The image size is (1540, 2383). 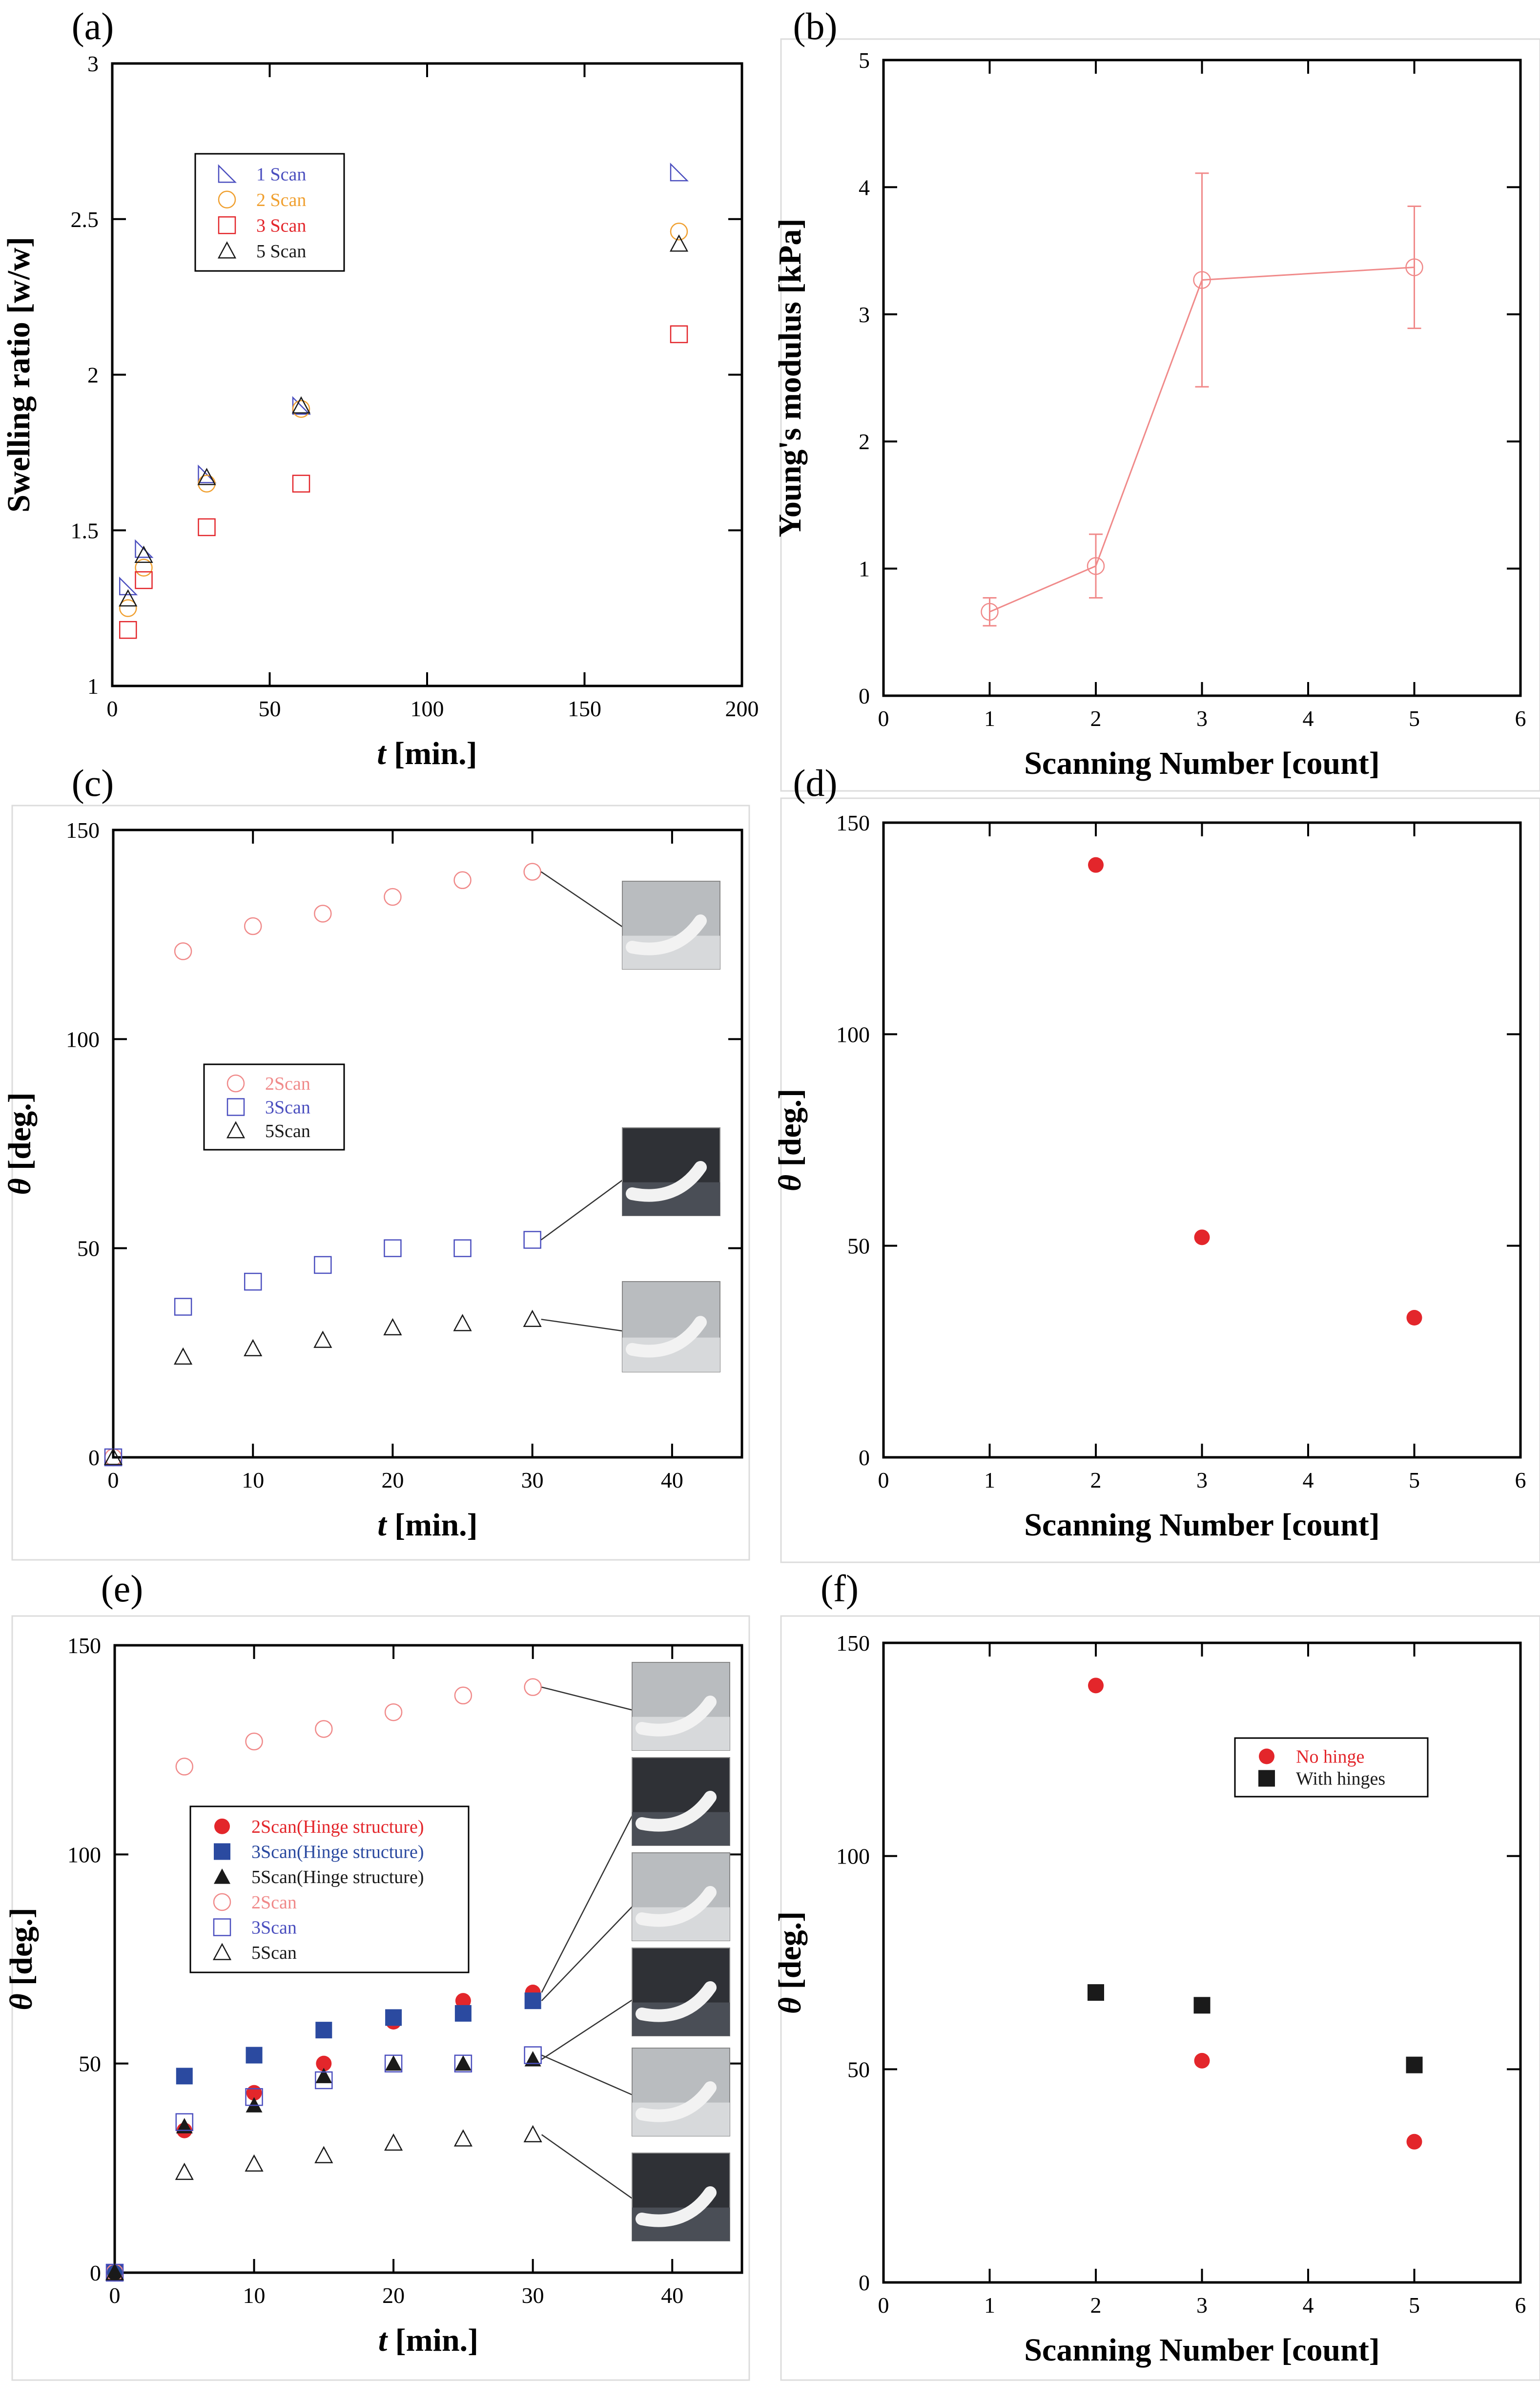 What do you see at coordinates (253, 1480) in the screenshot?
I see `x-tick-label: 10` at bounding box center [253, 1480].